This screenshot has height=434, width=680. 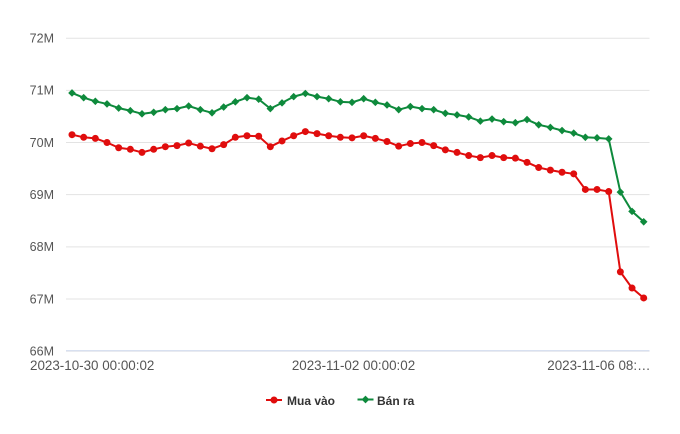 What do you see at coordinates (42, 195) in the screenshot?
I see `svg-text: 69M` at bounding box center [42, 195].